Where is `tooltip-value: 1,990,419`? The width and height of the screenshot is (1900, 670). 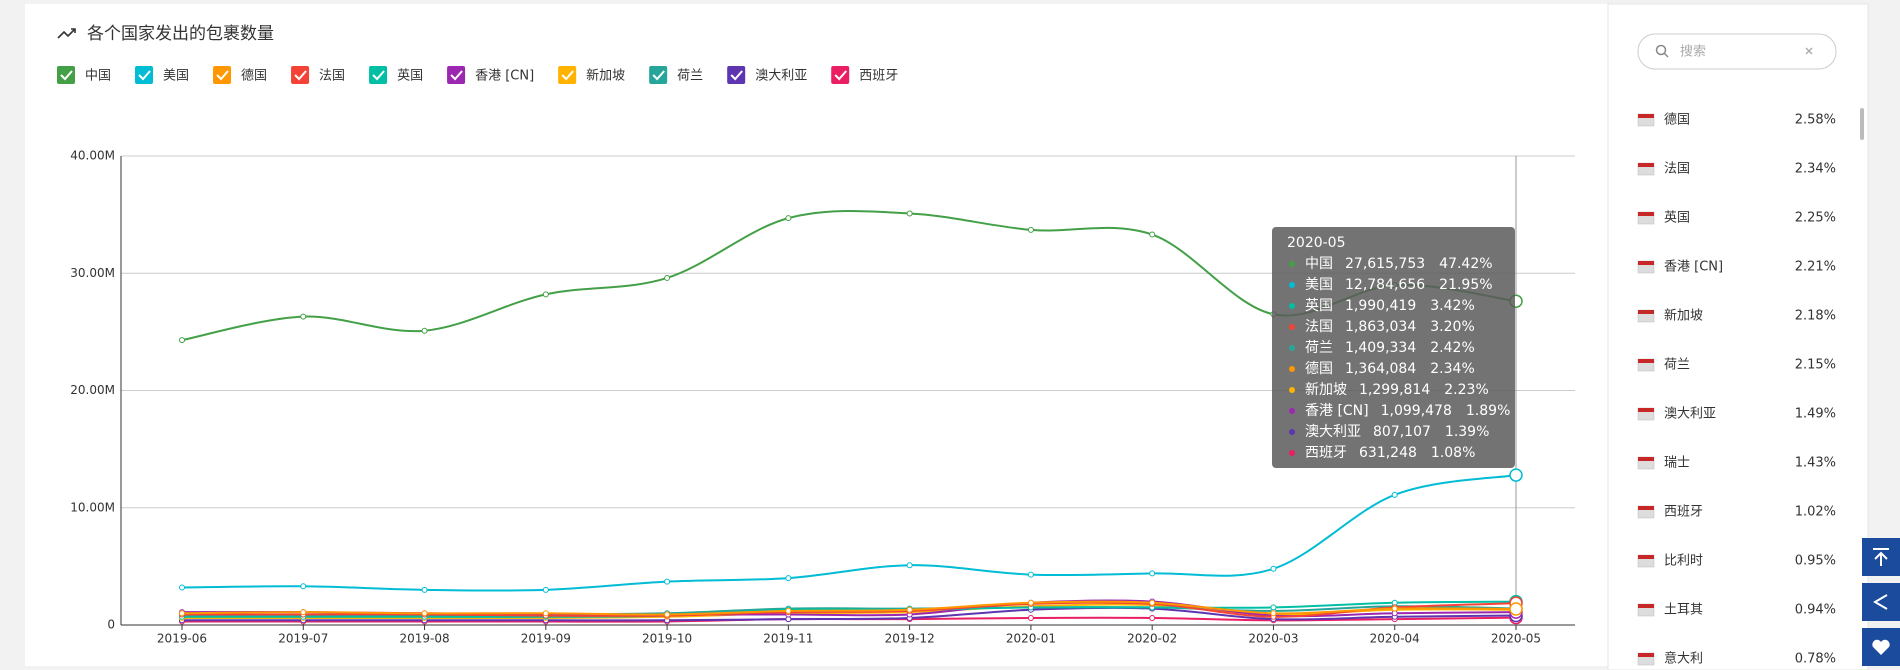
tooltip-value: 1,990,419 is located at coordinates (1380, 306).